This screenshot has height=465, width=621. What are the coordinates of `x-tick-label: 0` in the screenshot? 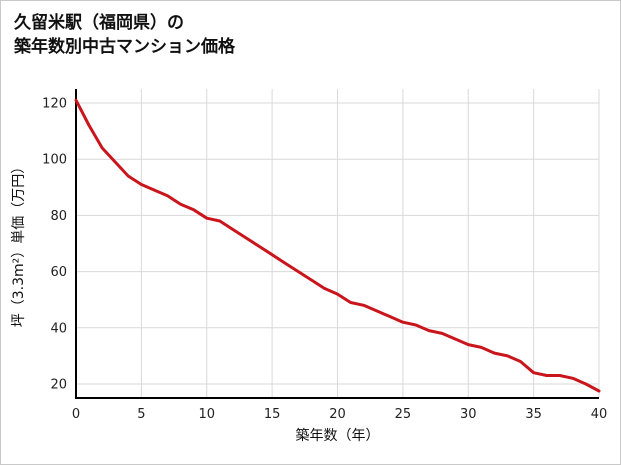 It's located at (76, 414).